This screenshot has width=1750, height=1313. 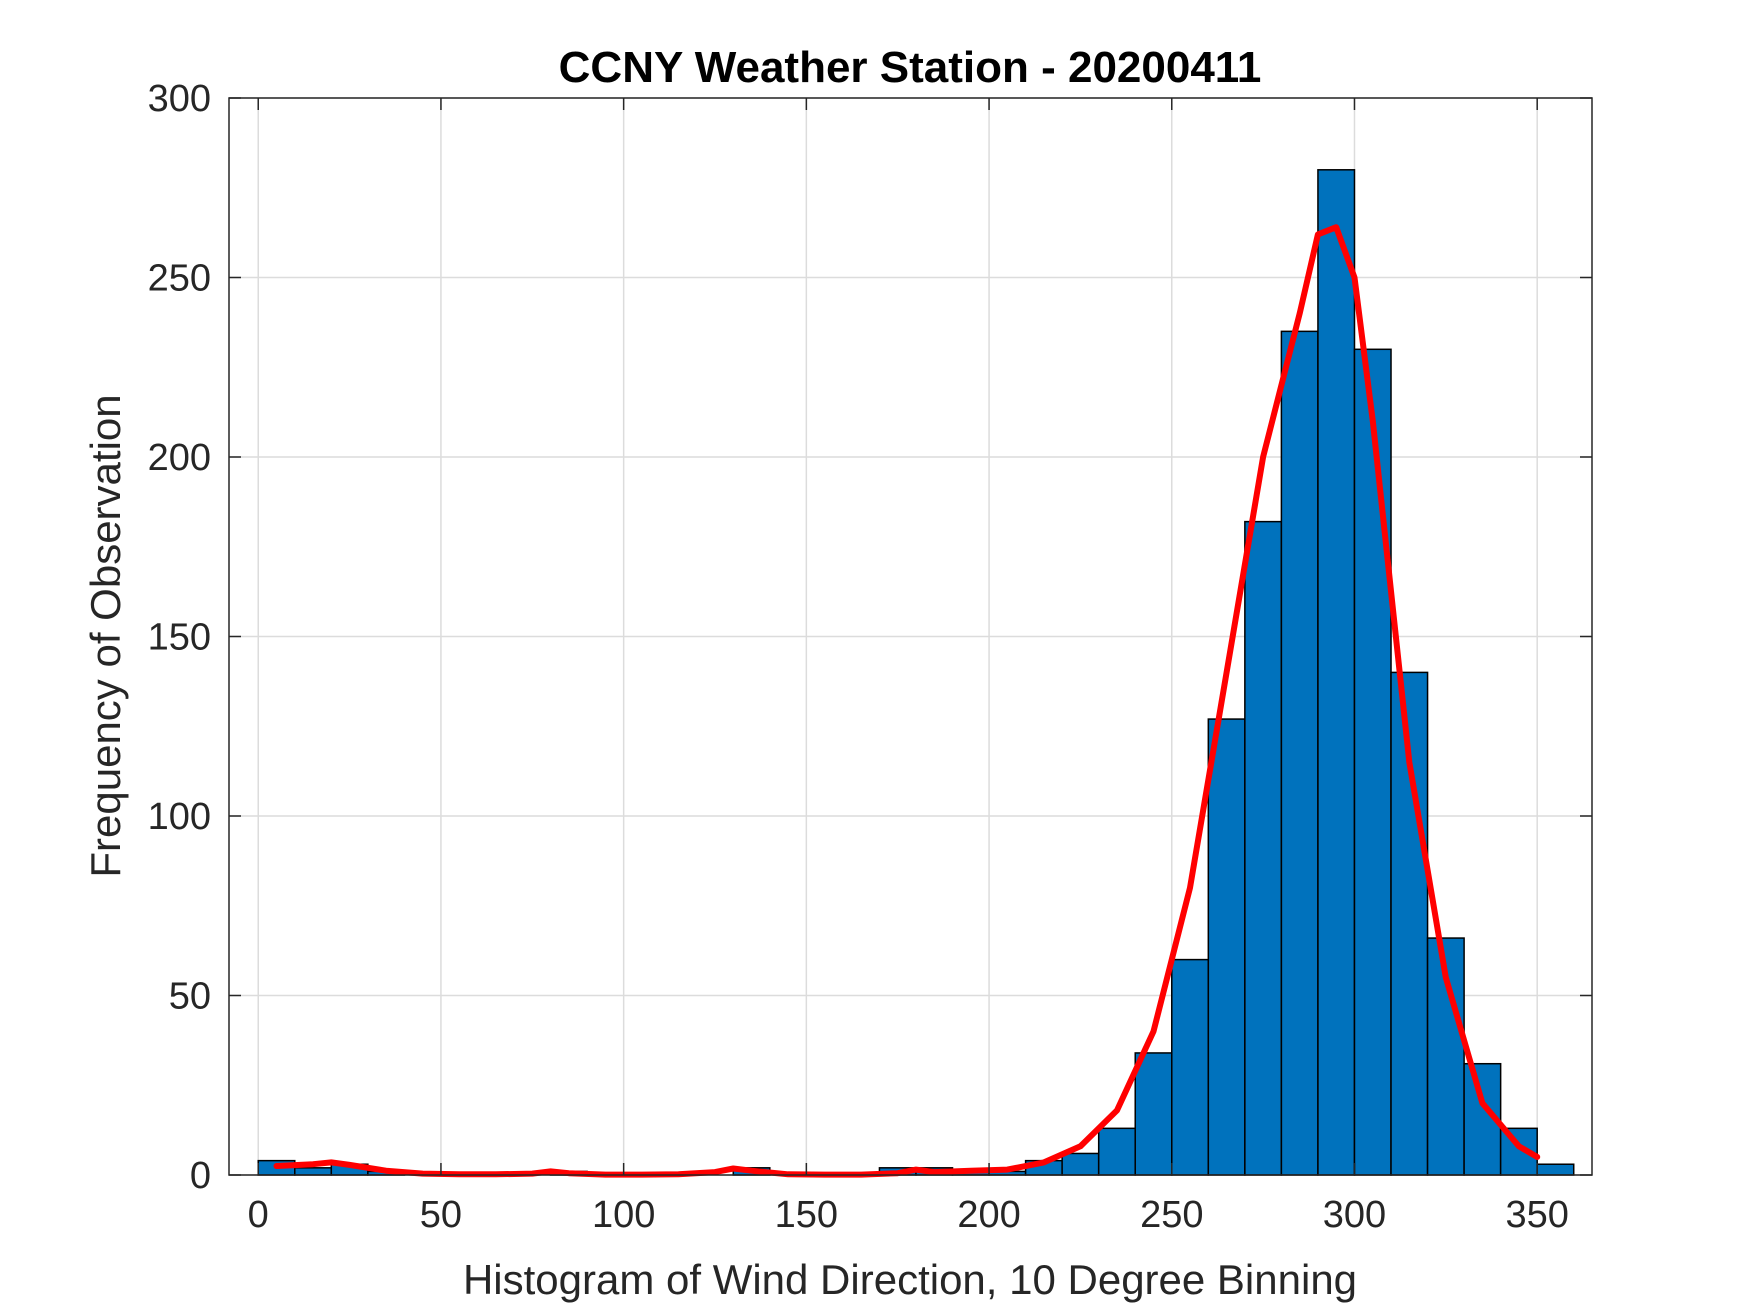 What do you see at coordinates (806, 1215) in the screenshot?
I see `x-tick-label: 150` at bounding box center [806, 1215].